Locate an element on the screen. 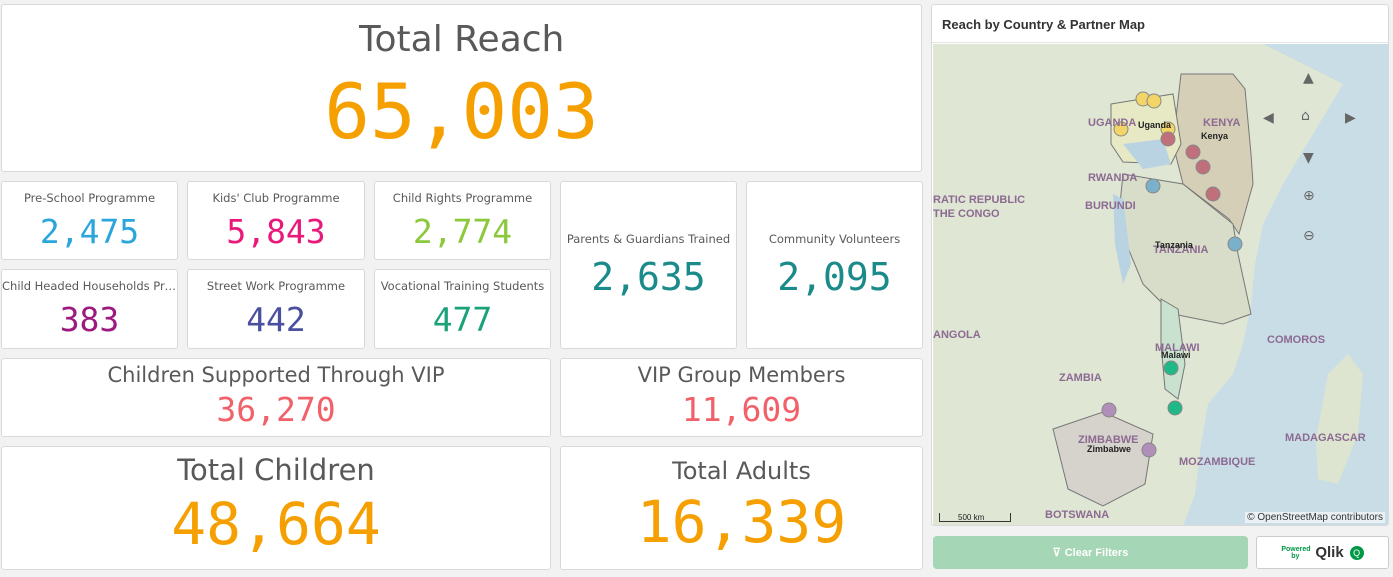 Image resolution: width=1393 pixels, height=577 pixels. kpi-label: Pre-School Programme is located at coordinates (89, 198).